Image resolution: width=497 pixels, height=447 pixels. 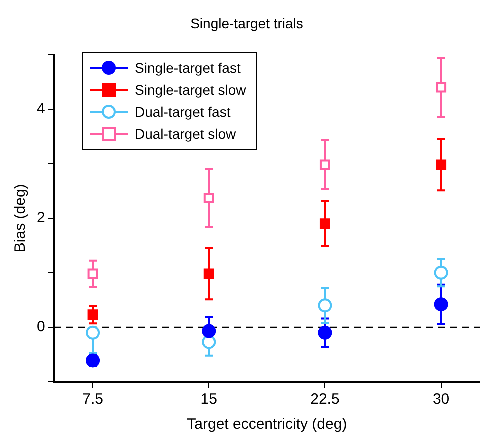 I want to click on legend-label: Single-target fast, so click(x=188, y=68).